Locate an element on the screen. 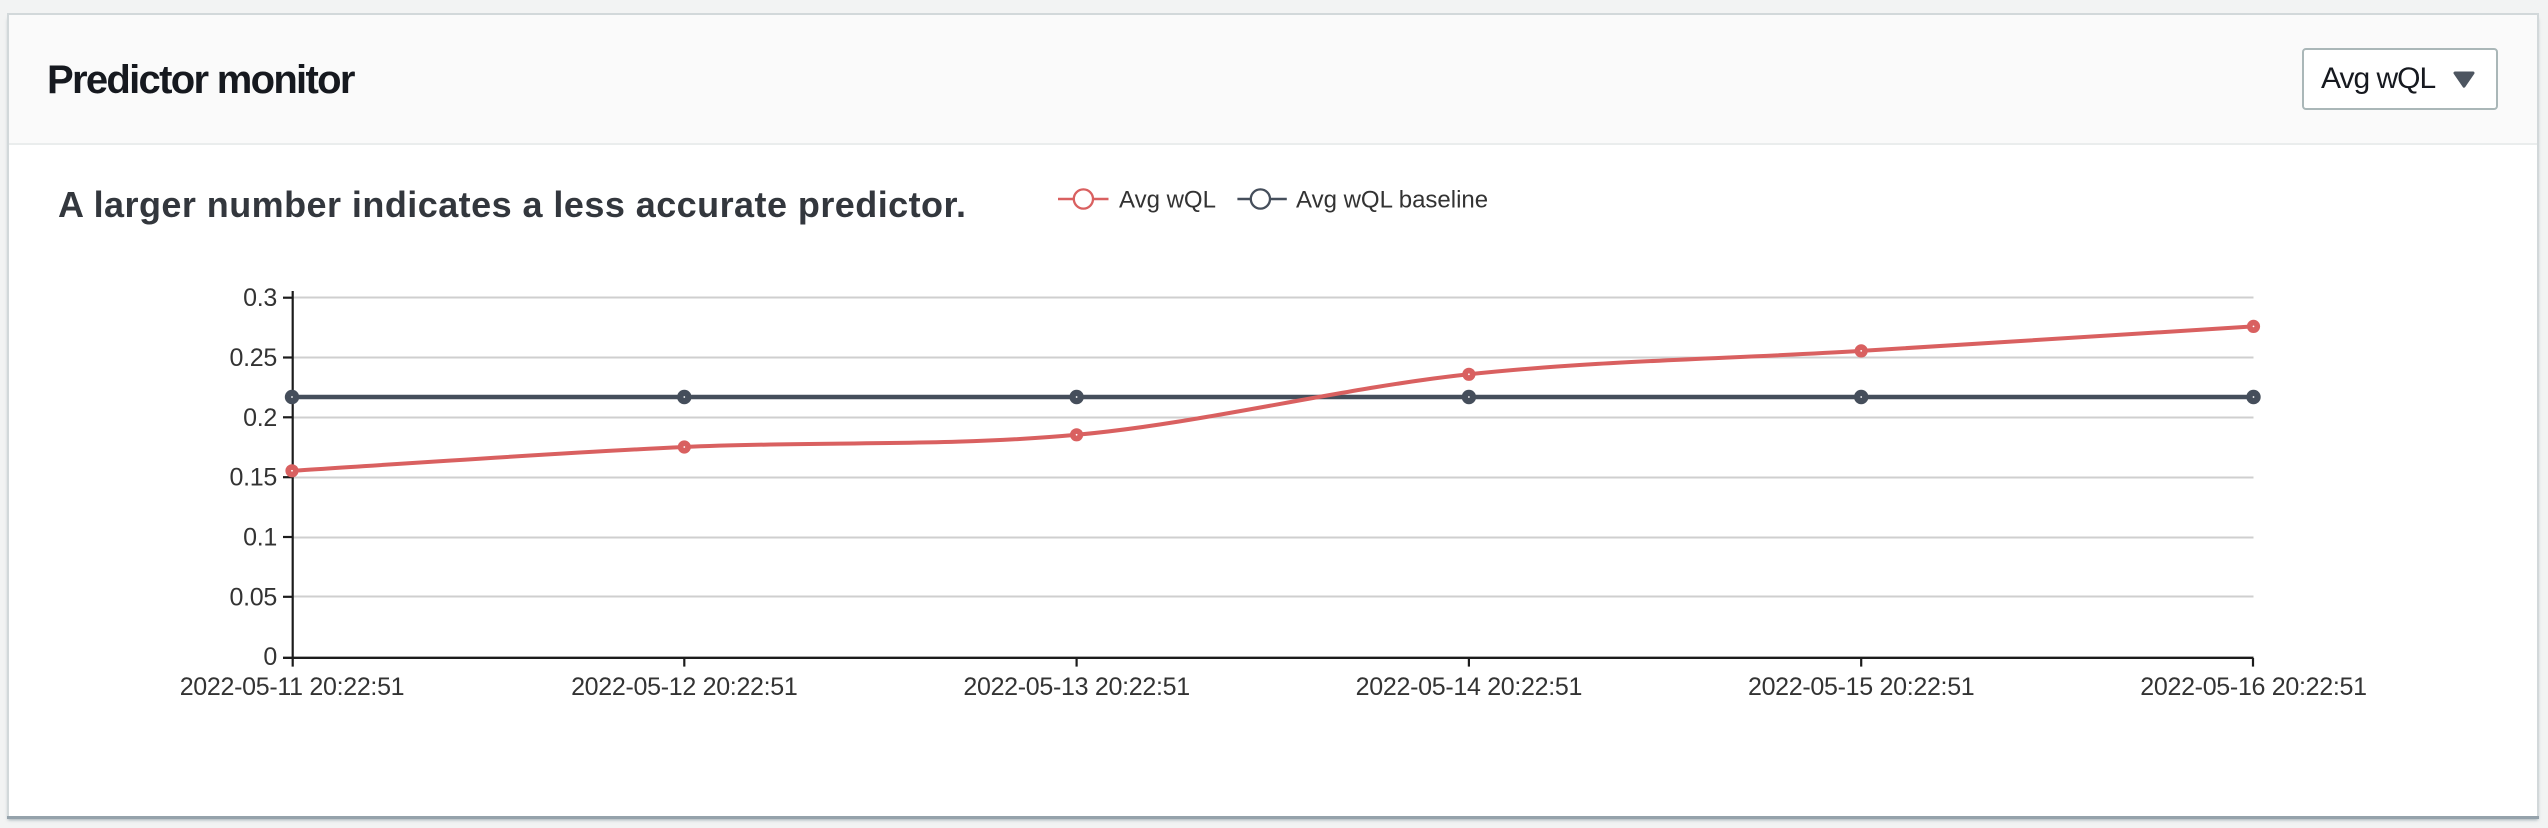 Image resolution: width=2548 pixels, height=828 pixels. svg-text: 2022-05-12 20:22:51 is located at coordinates (684, 687).